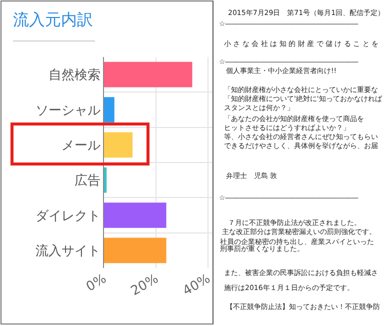 Image resolution: width=392 pixels, height=326 pixels. What do you see at coordinates (80, 146) in the screenshot?
I see `y-tick-label: メール` at bounding box center [80, 146].